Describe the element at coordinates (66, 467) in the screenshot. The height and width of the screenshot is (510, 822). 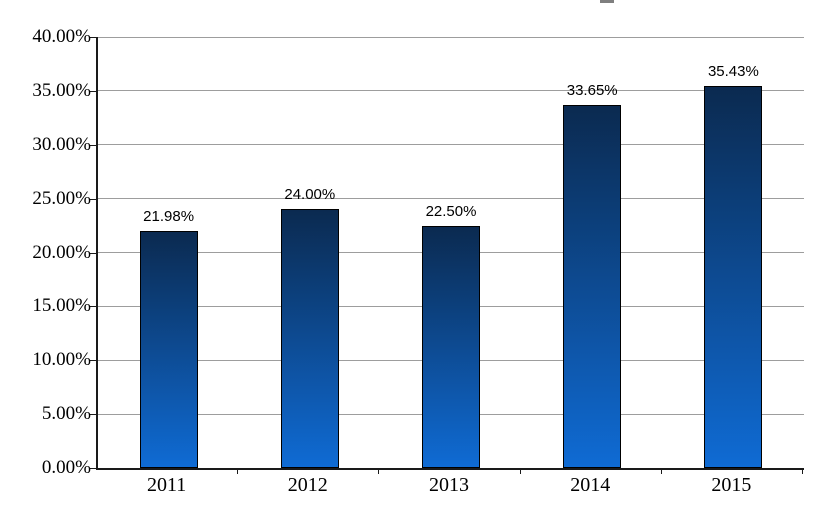
I see `y-axis-label: 0.00%` at that location.